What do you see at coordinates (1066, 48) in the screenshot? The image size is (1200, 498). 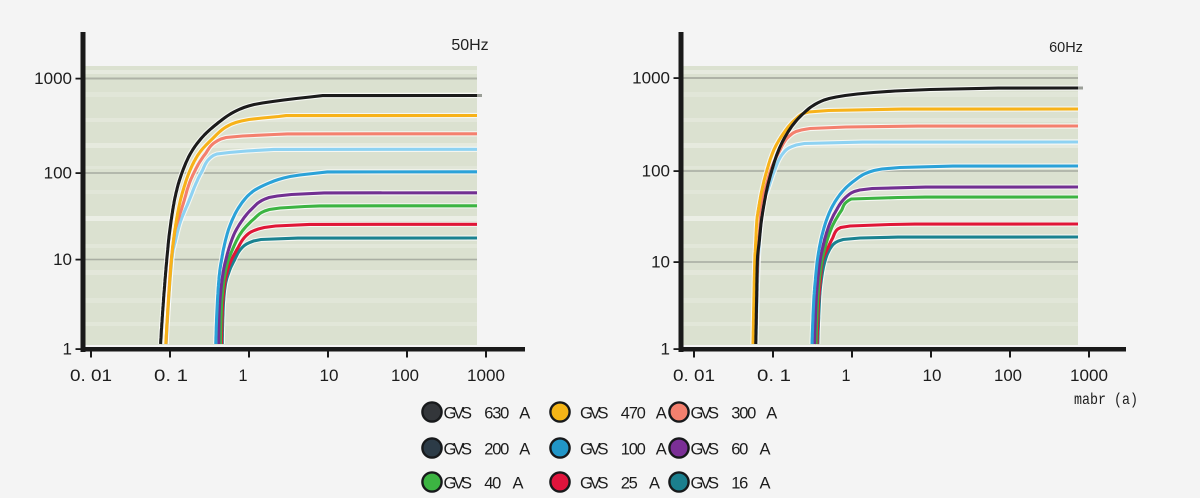 I see `svg-text: 60Hz` at bounding box center [1066, 48].